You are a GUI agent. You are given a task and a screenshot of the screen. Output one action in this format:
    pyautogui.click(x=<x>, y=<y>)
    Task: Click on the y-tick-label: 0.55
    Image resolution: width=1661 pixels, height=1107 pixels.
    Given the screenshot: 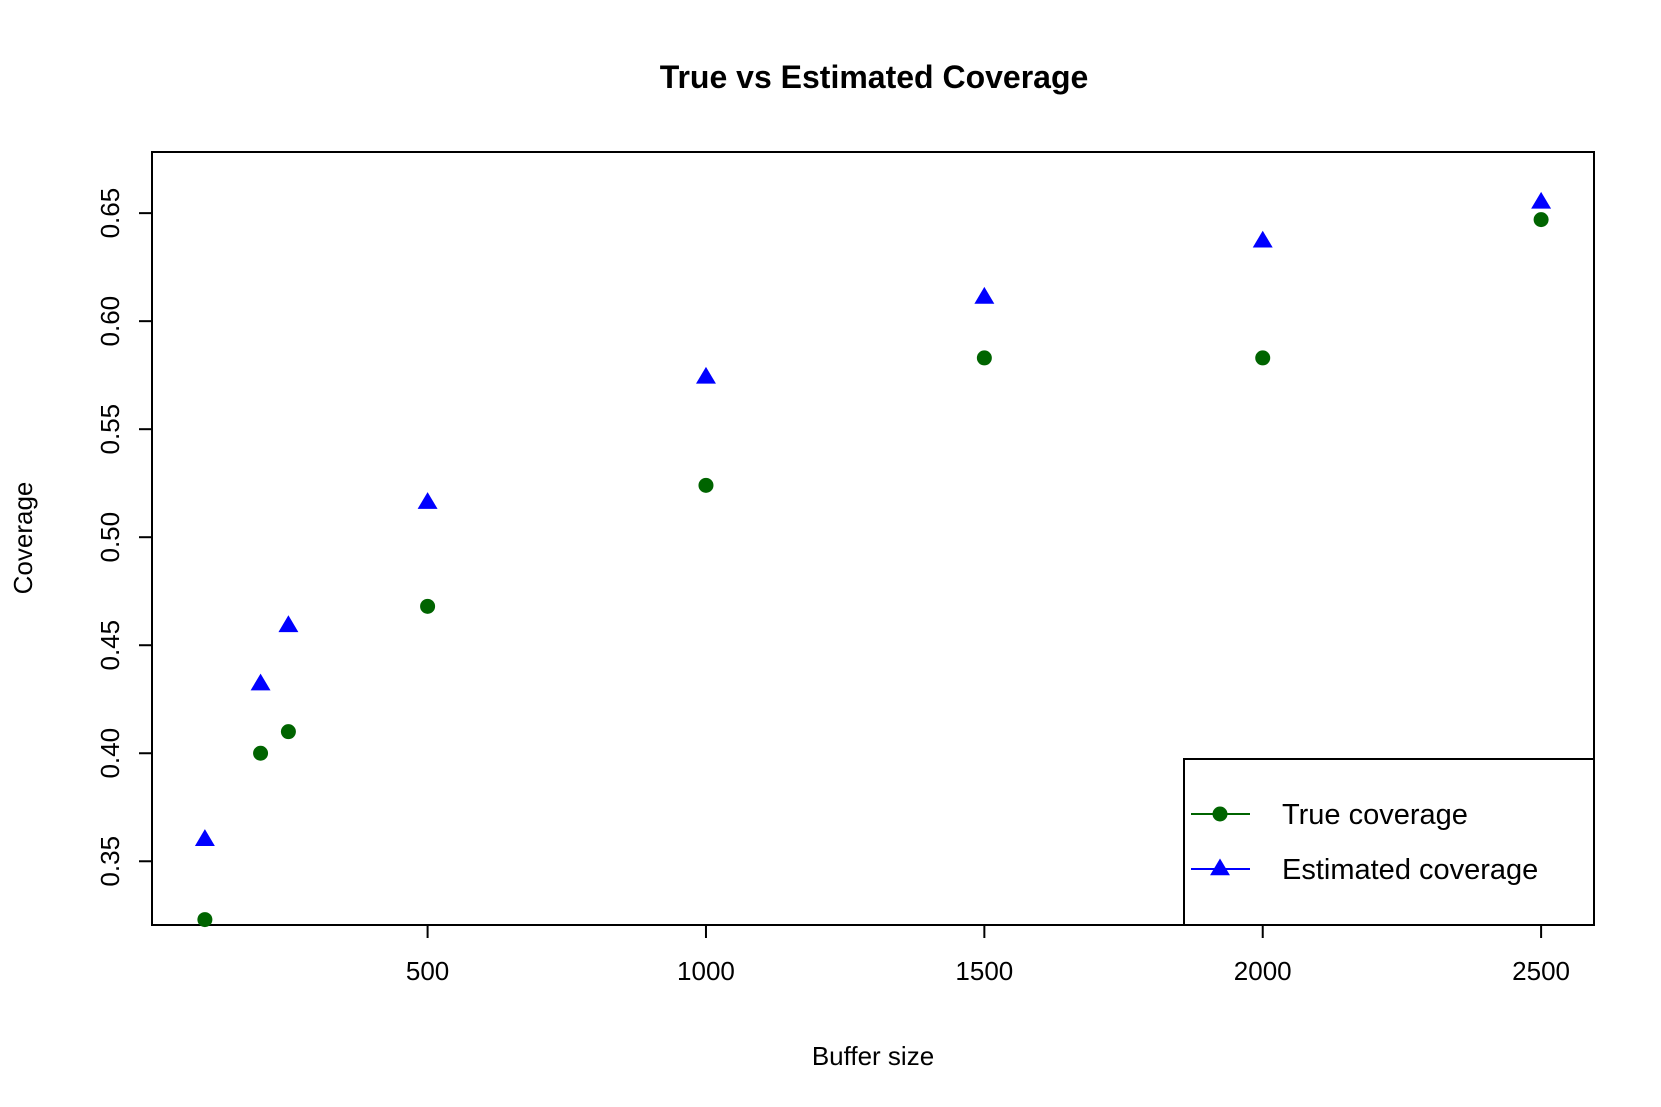 What is the action you would take?
    pyautogui.click(x=110, y=429)
    